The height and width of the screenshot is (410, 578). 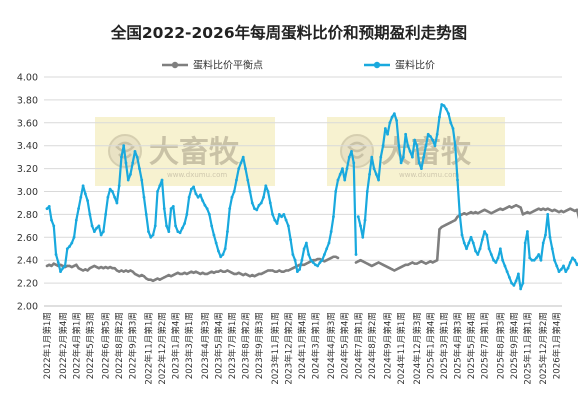 I want to click on legend: 蛋料比价平衡点 蛋料比价, so click(x=298, y=65).